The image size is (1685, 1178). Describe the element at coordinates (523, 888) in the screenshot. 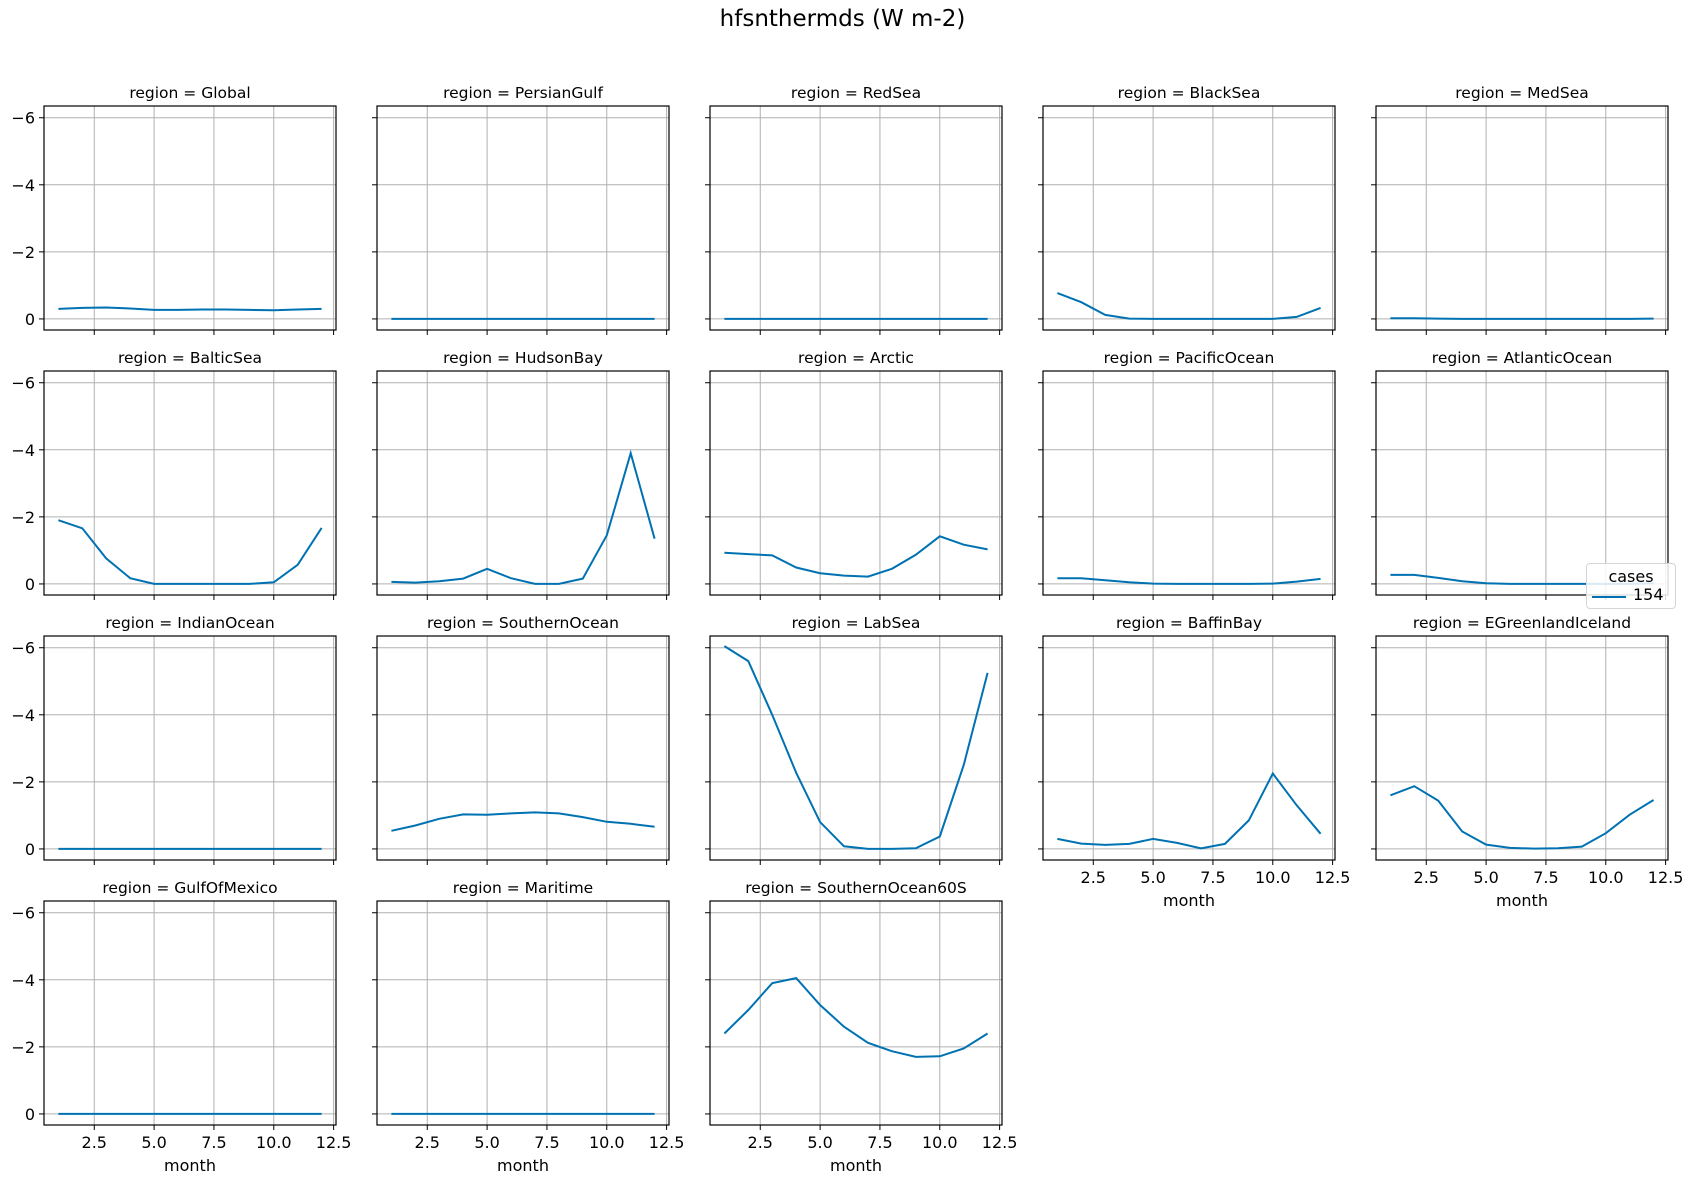

I see `panel-title: region = Maritime` at that location.